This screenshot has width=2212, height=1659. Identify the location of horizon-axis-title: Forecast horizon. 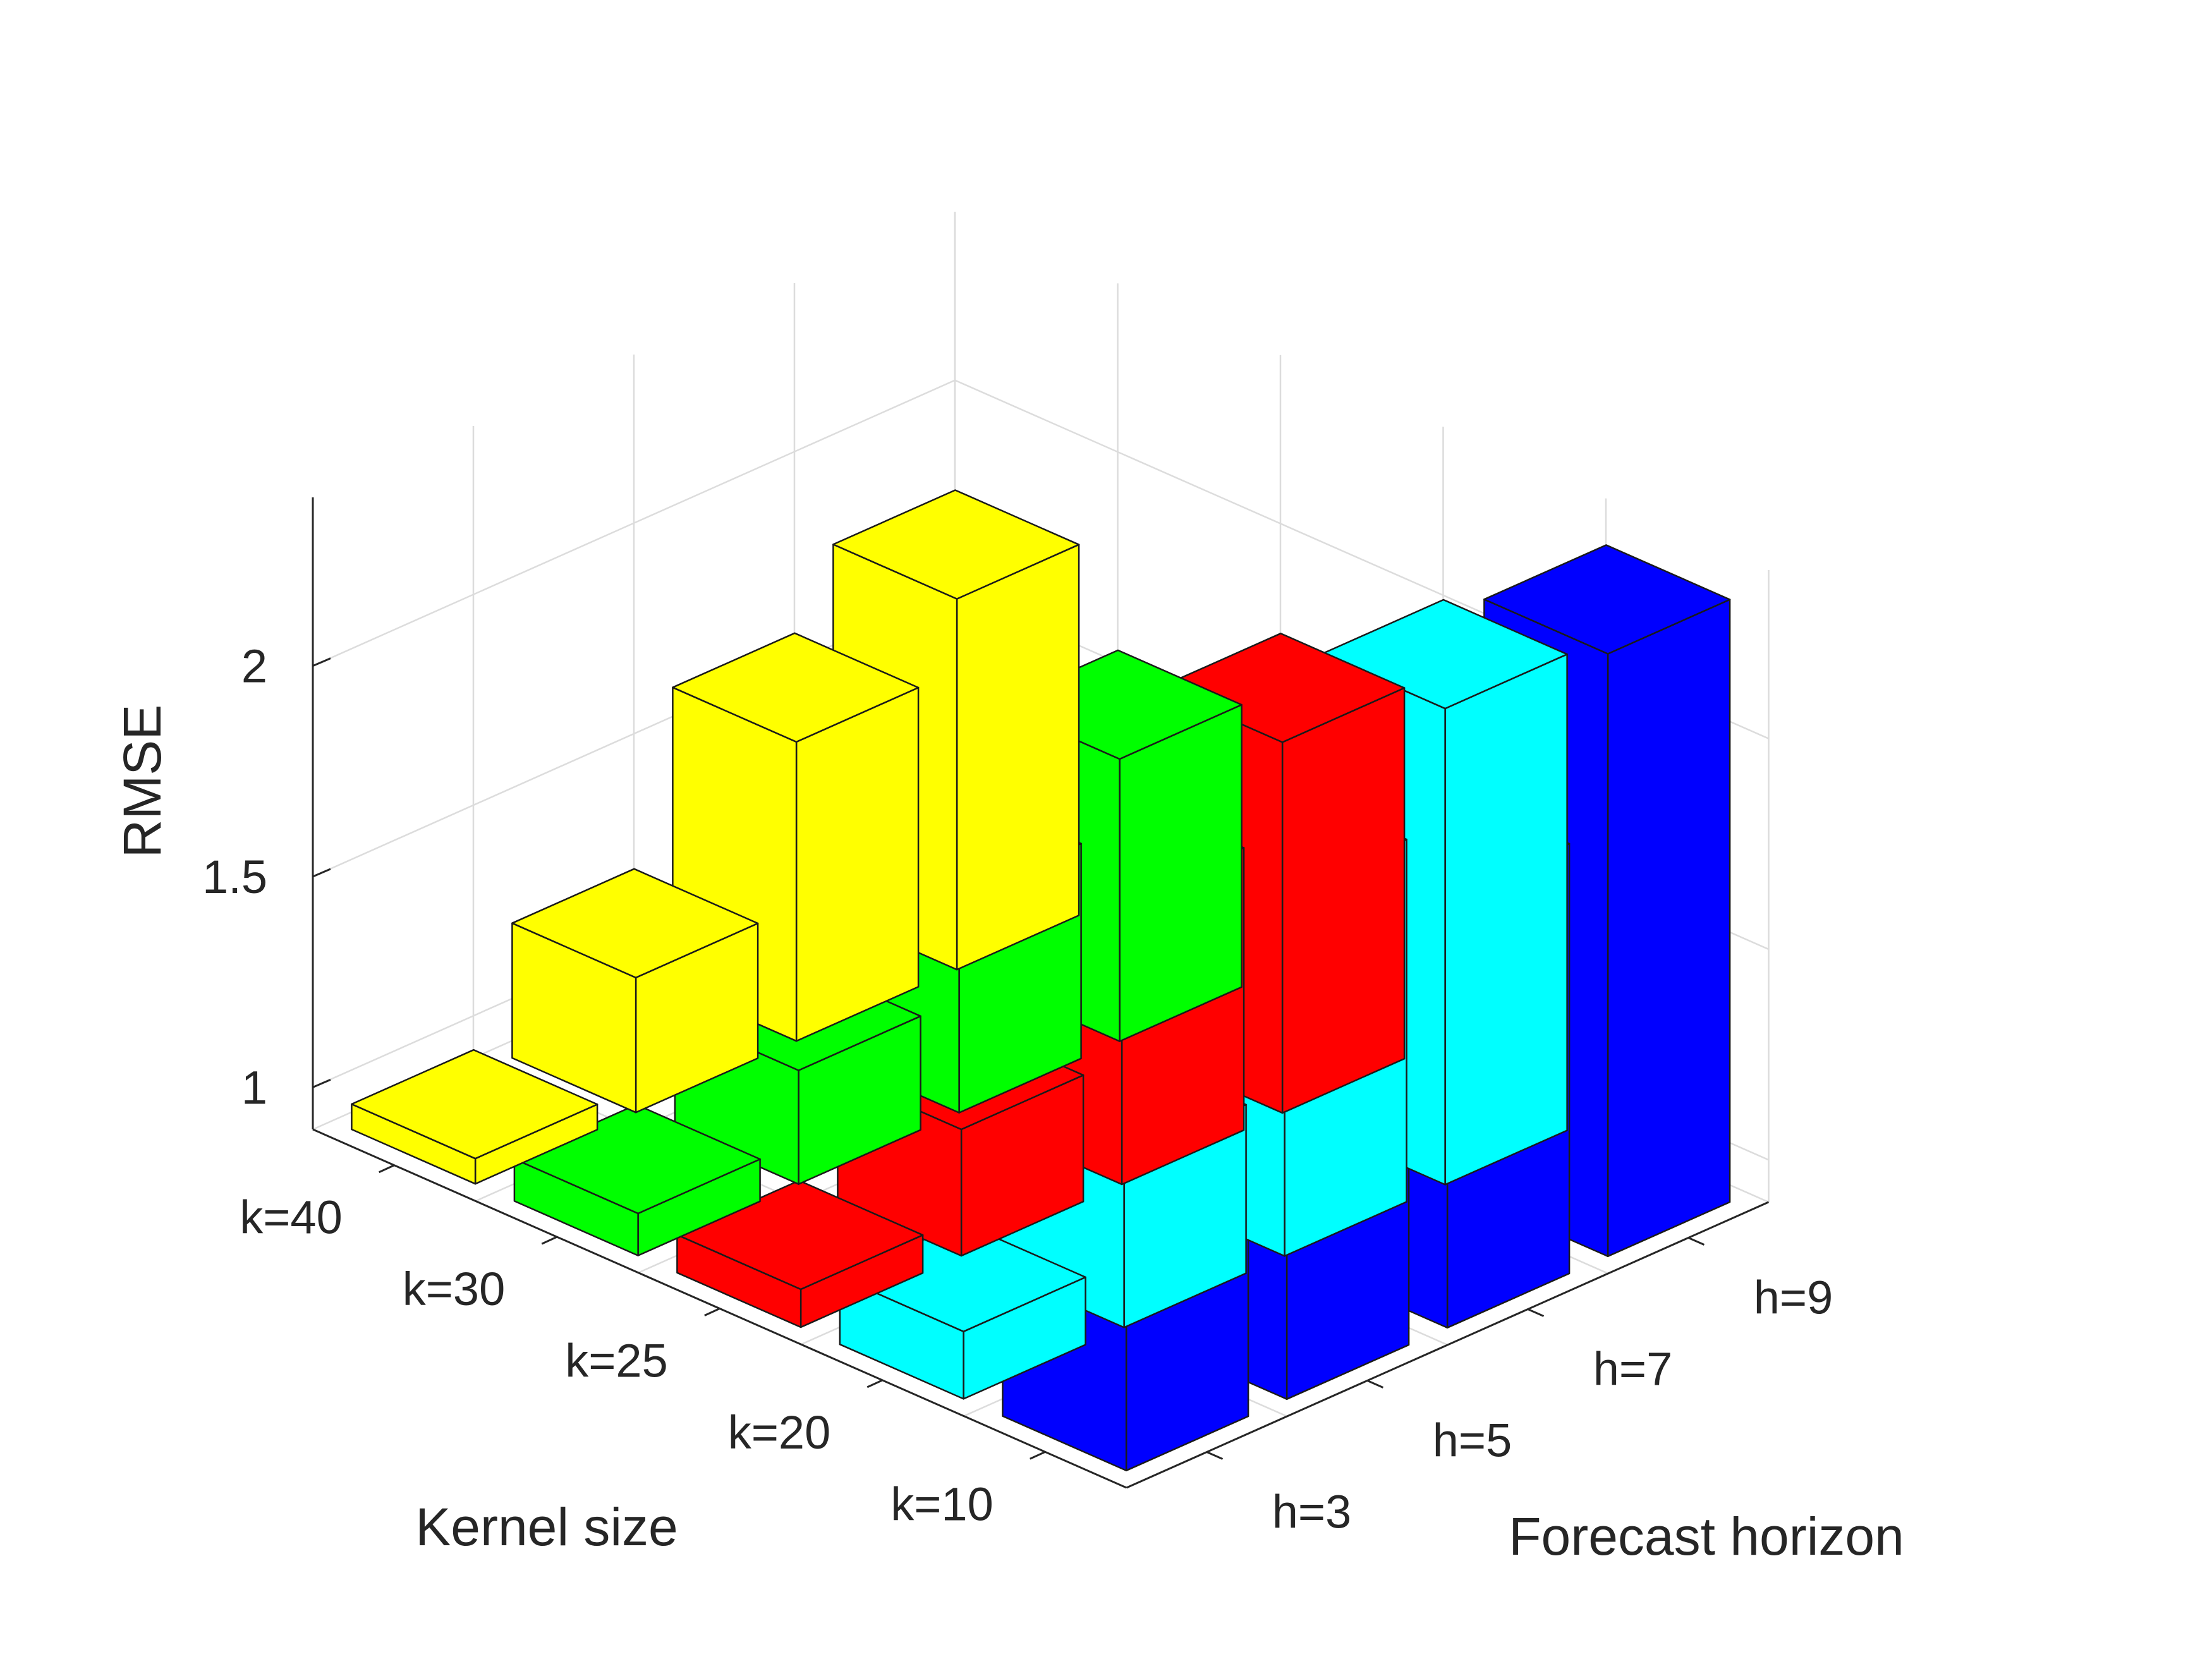
(1707, 1536).